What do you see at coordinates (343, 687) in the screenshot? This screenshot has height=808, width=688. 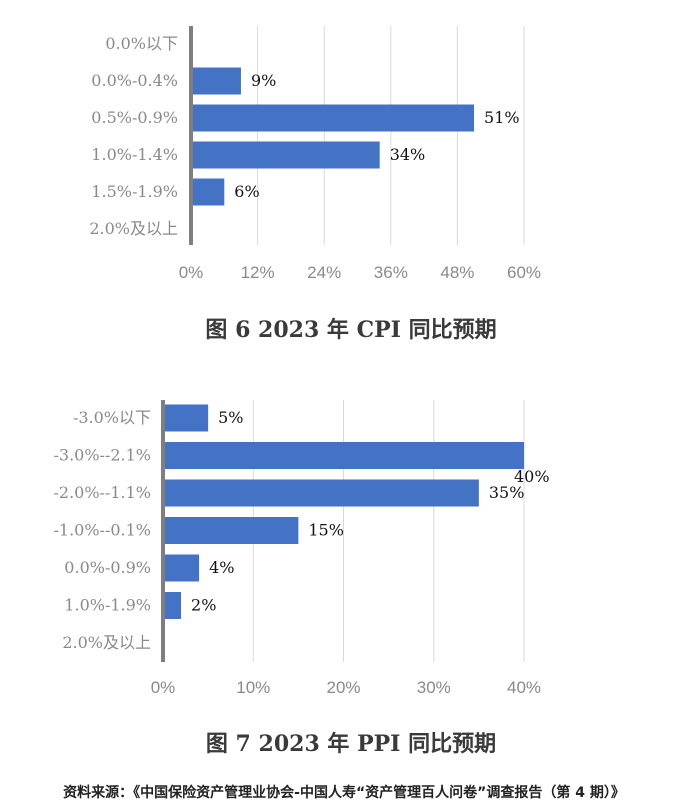 I see `ppi-x-tick-label: 20%` at bounding box center [343, 687].